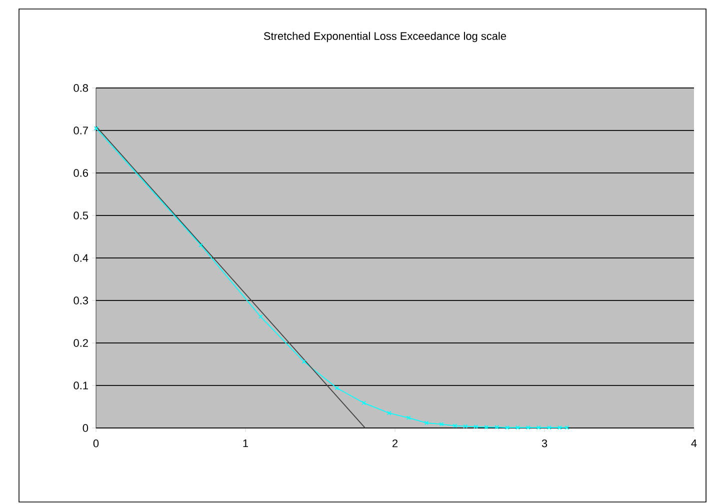  What do you see at coordinates (395, 443) in the screenshot?
I see `x-tick-label: 2` at bounding box center [395, 443].